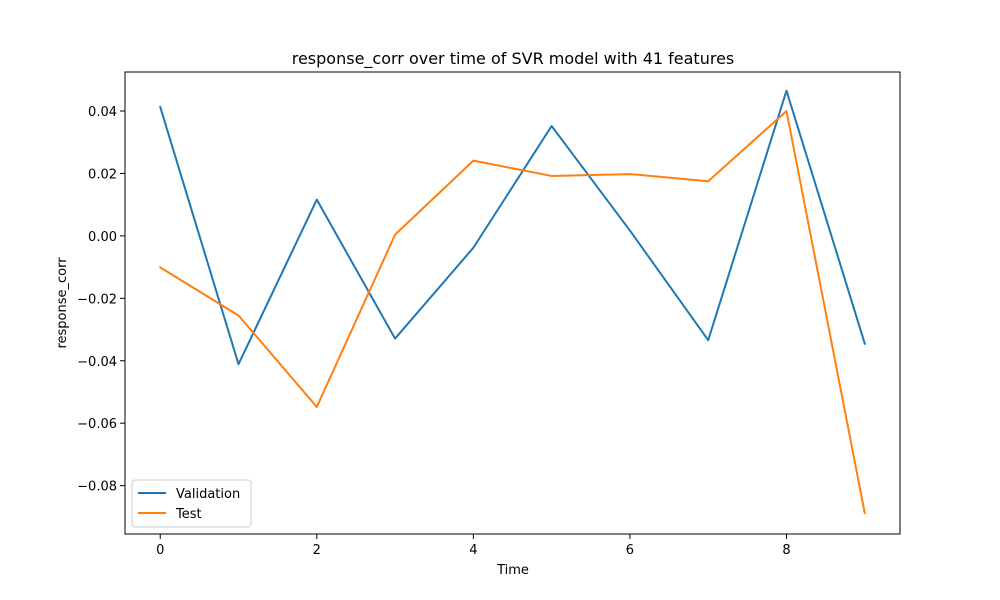  What do you see at coordinates (630, 550) in the screenshot?
I see `x-tick-label: 6` at bounding box center [630, 550].